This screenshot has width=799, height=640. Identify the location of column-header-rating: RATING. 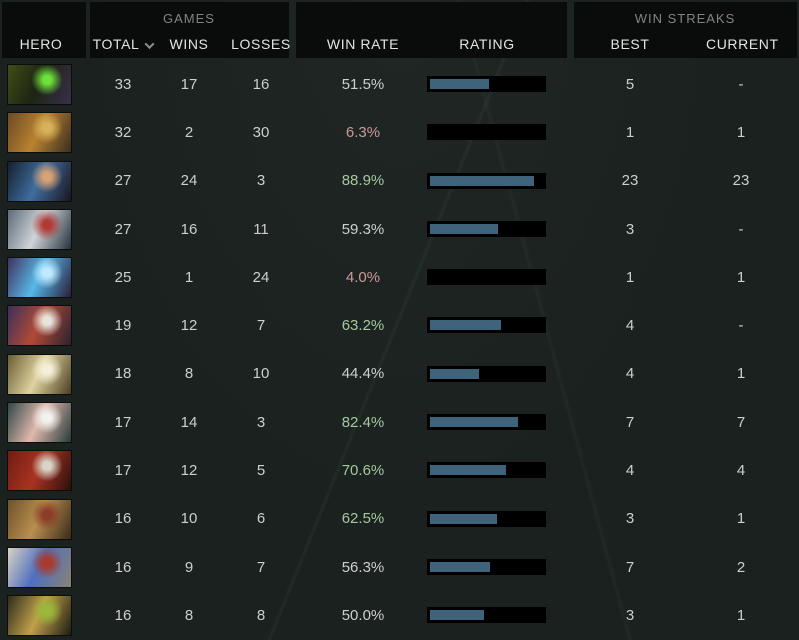
(487, 44).